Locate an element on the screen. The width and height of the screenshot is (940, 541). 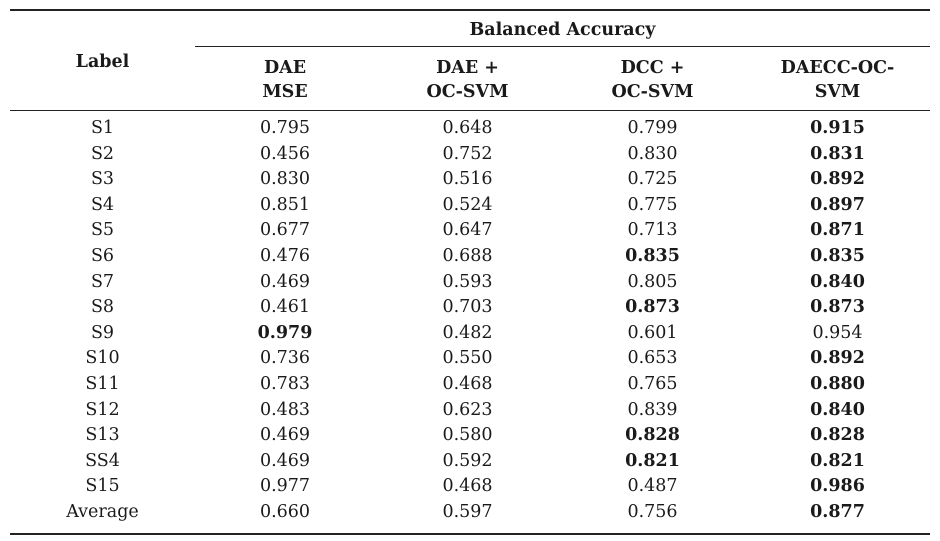
table-row: S13 0.469 0.580 0.828 0.828 is located at coordinates (470, 436).